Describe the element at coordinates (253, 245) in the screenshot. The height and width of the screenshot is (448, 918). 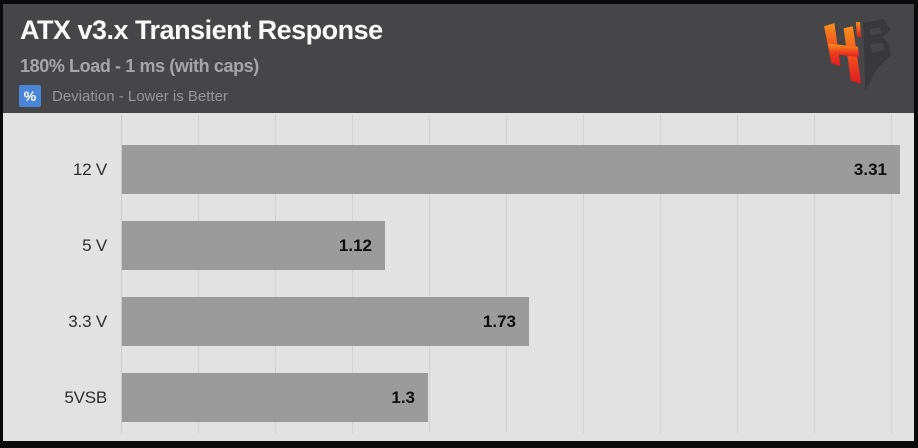
I see `bar: 1.12` at that location.